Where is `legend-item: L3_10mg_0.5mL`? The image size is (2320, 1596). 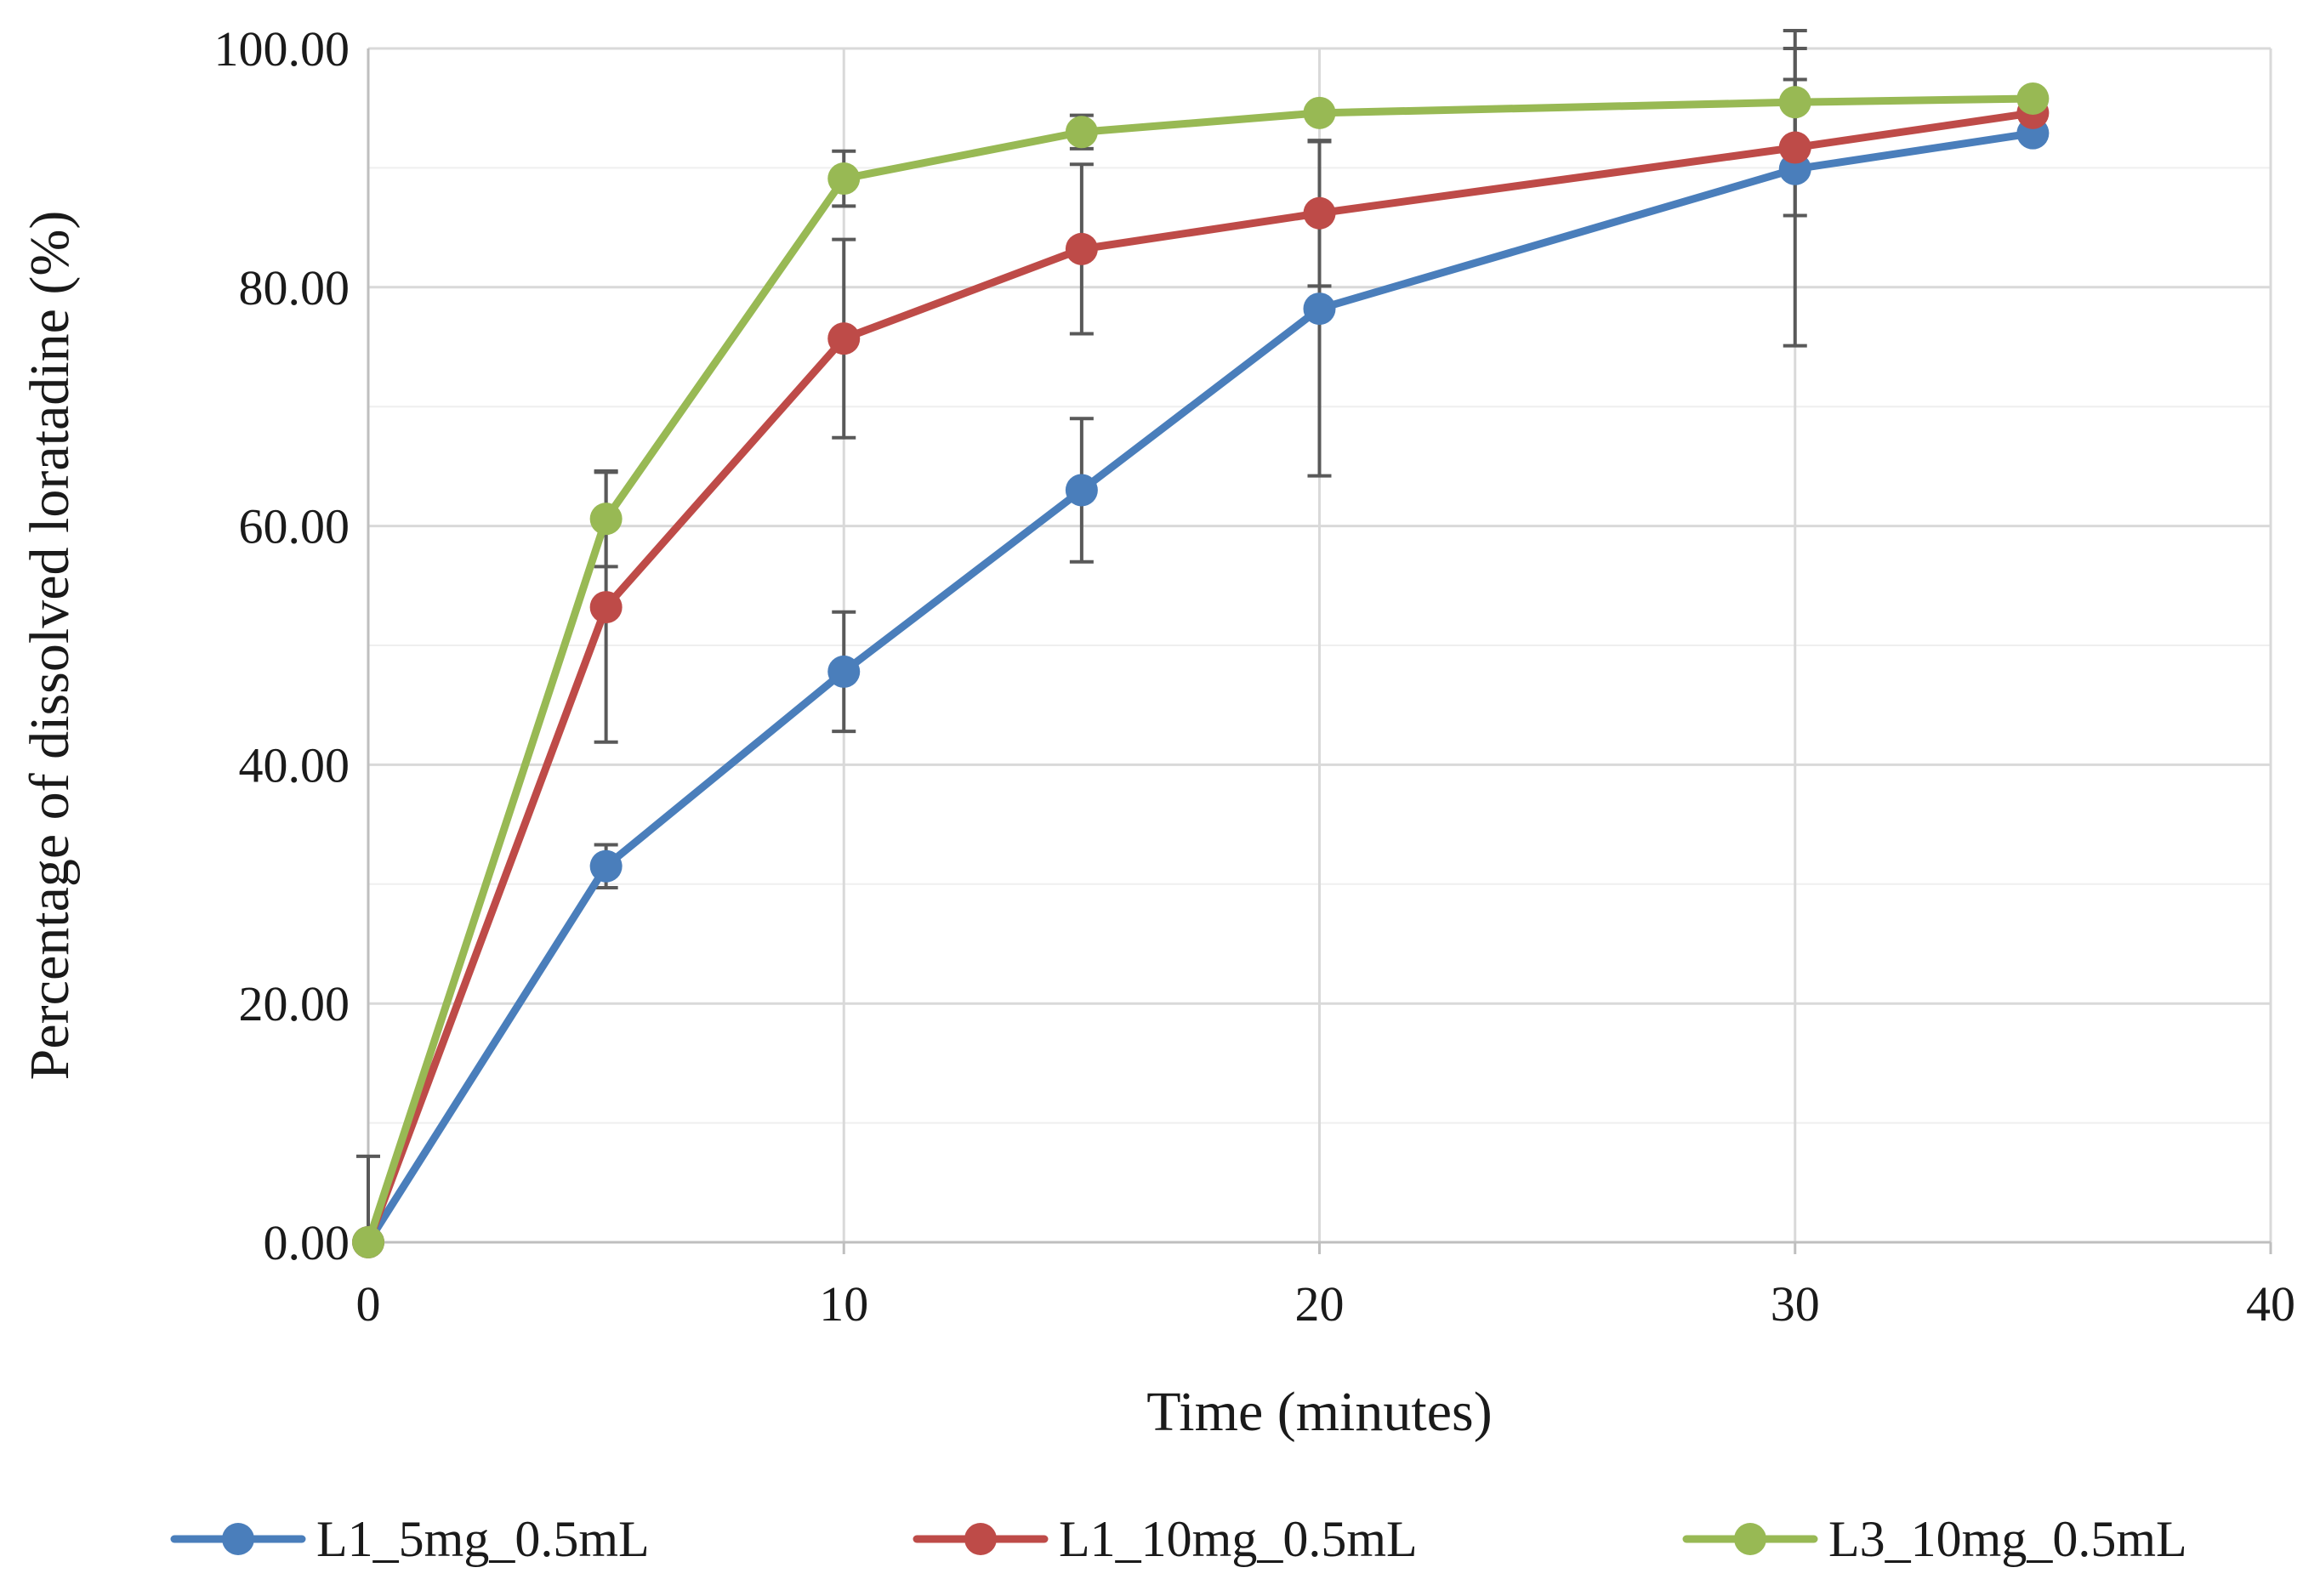 legend-item: L3_10mg_0.5mL is located at coordinates (1935, 1539).